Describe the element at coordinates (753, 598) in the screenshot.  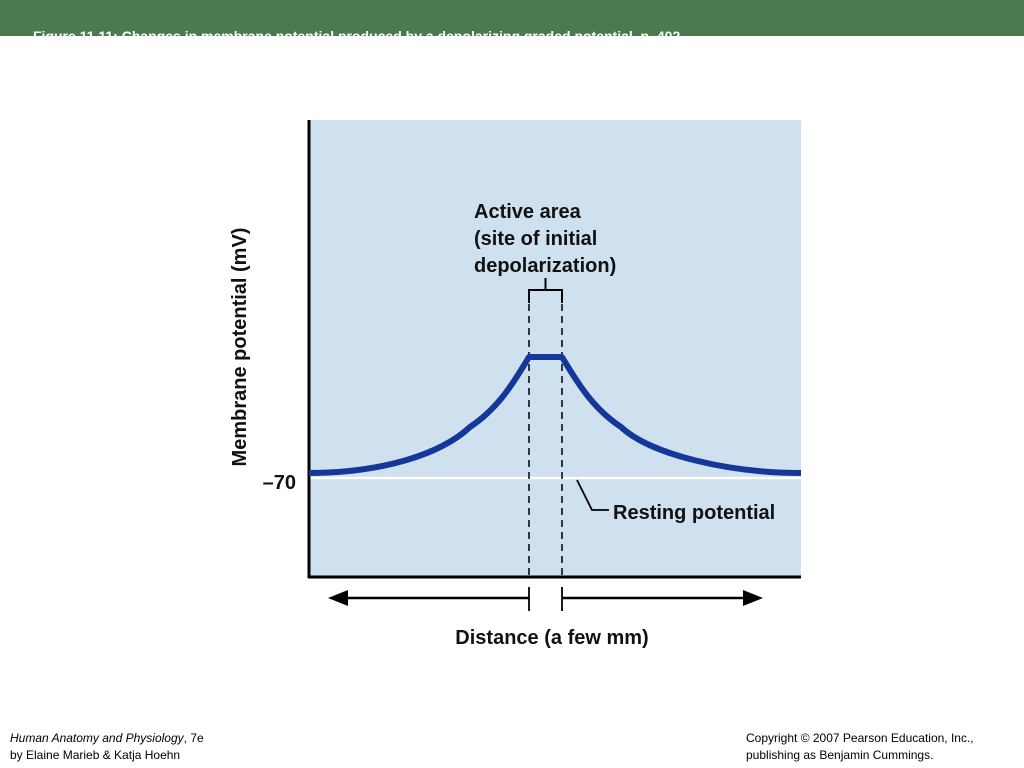
I see `distance-arrow-right-head` at that location.